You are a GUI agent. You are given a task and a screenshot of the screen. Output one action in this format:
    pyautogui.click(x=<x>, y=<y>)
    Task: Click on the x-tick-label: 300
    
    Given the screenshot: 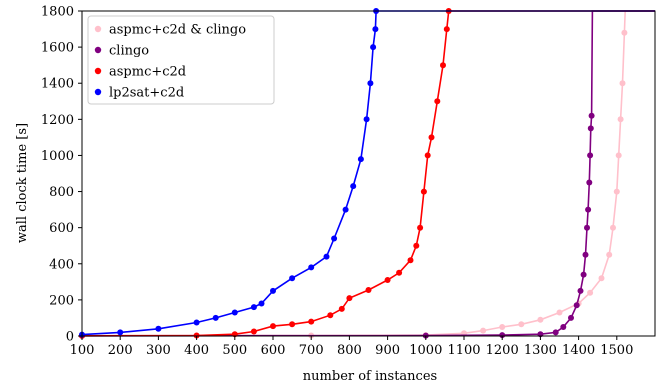 What is the action you would take?
    pyautogui.click(x=158, y=350)
    